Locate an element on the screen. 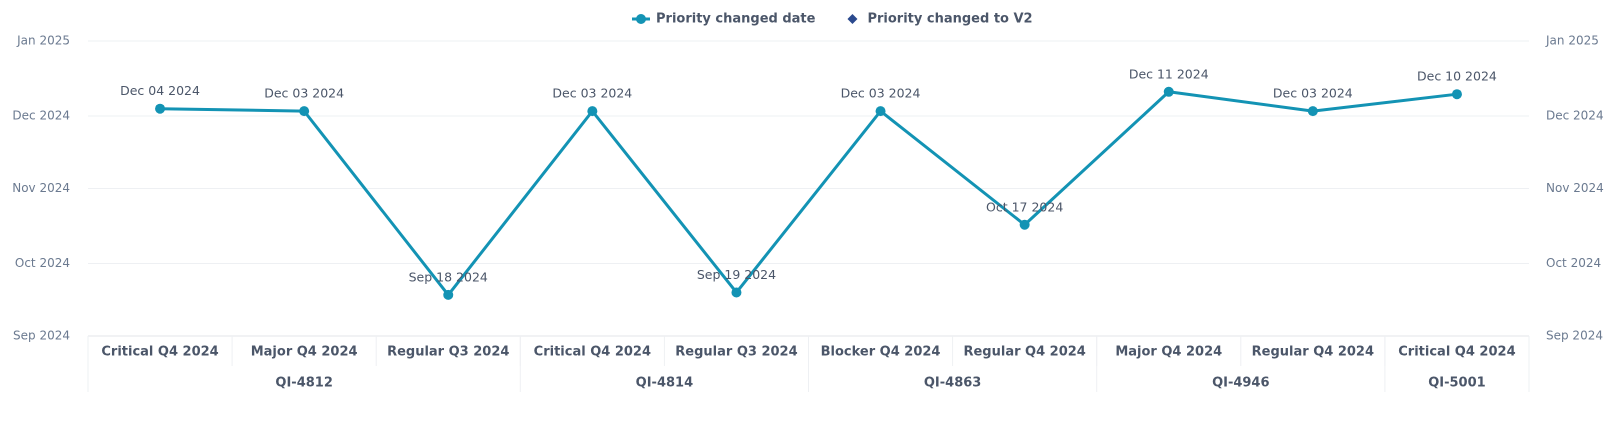 Image resolution: width=1612 pixels, height=434 pixels. legend-label: Priority changed to V2 is located at coordinates (949, 19).